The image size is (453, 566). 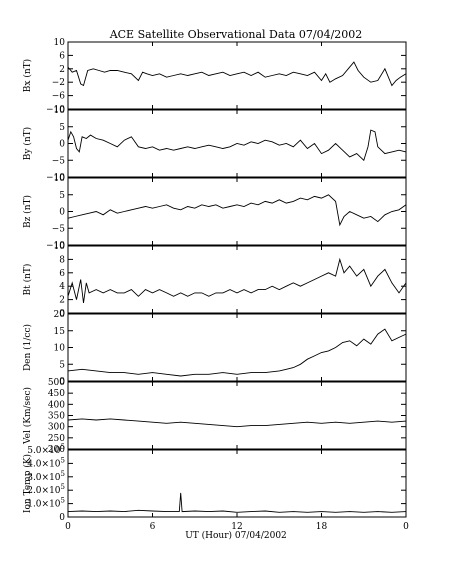 I want to click on y-axis-label-bx: Bx (nT), so click(x=27, y=75).